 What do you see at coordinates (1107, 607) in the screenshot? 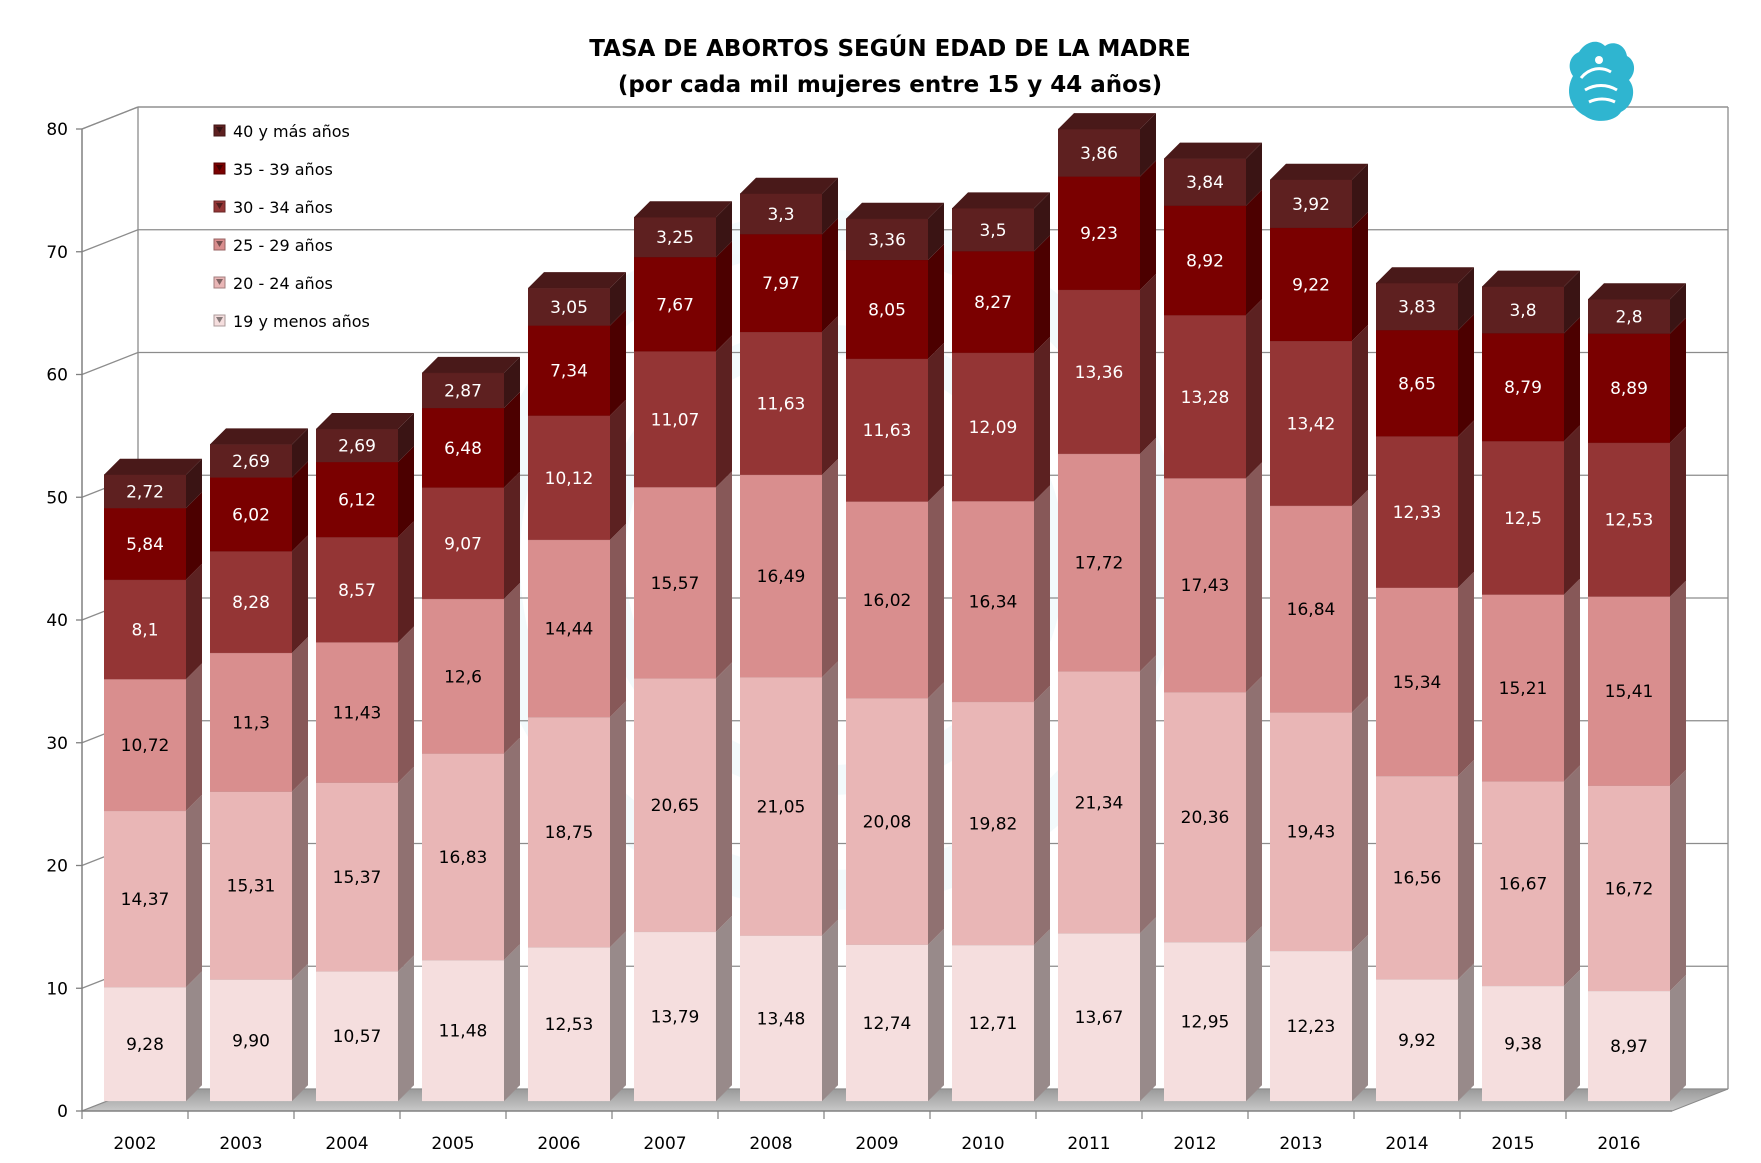
I see `bar-stack: 13,67 21,34 17,72 13,36 9,23 3,86` at bounding box center [1107, 607].